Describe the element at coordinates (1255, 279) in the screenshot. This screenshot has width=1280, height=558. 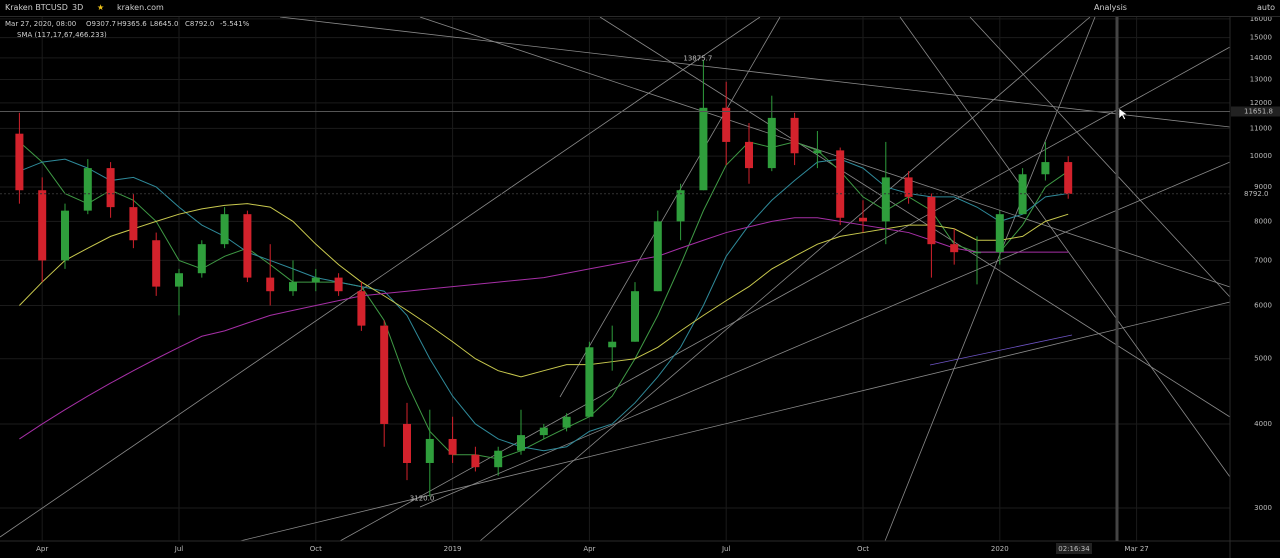
I see `price-axis` at that location.